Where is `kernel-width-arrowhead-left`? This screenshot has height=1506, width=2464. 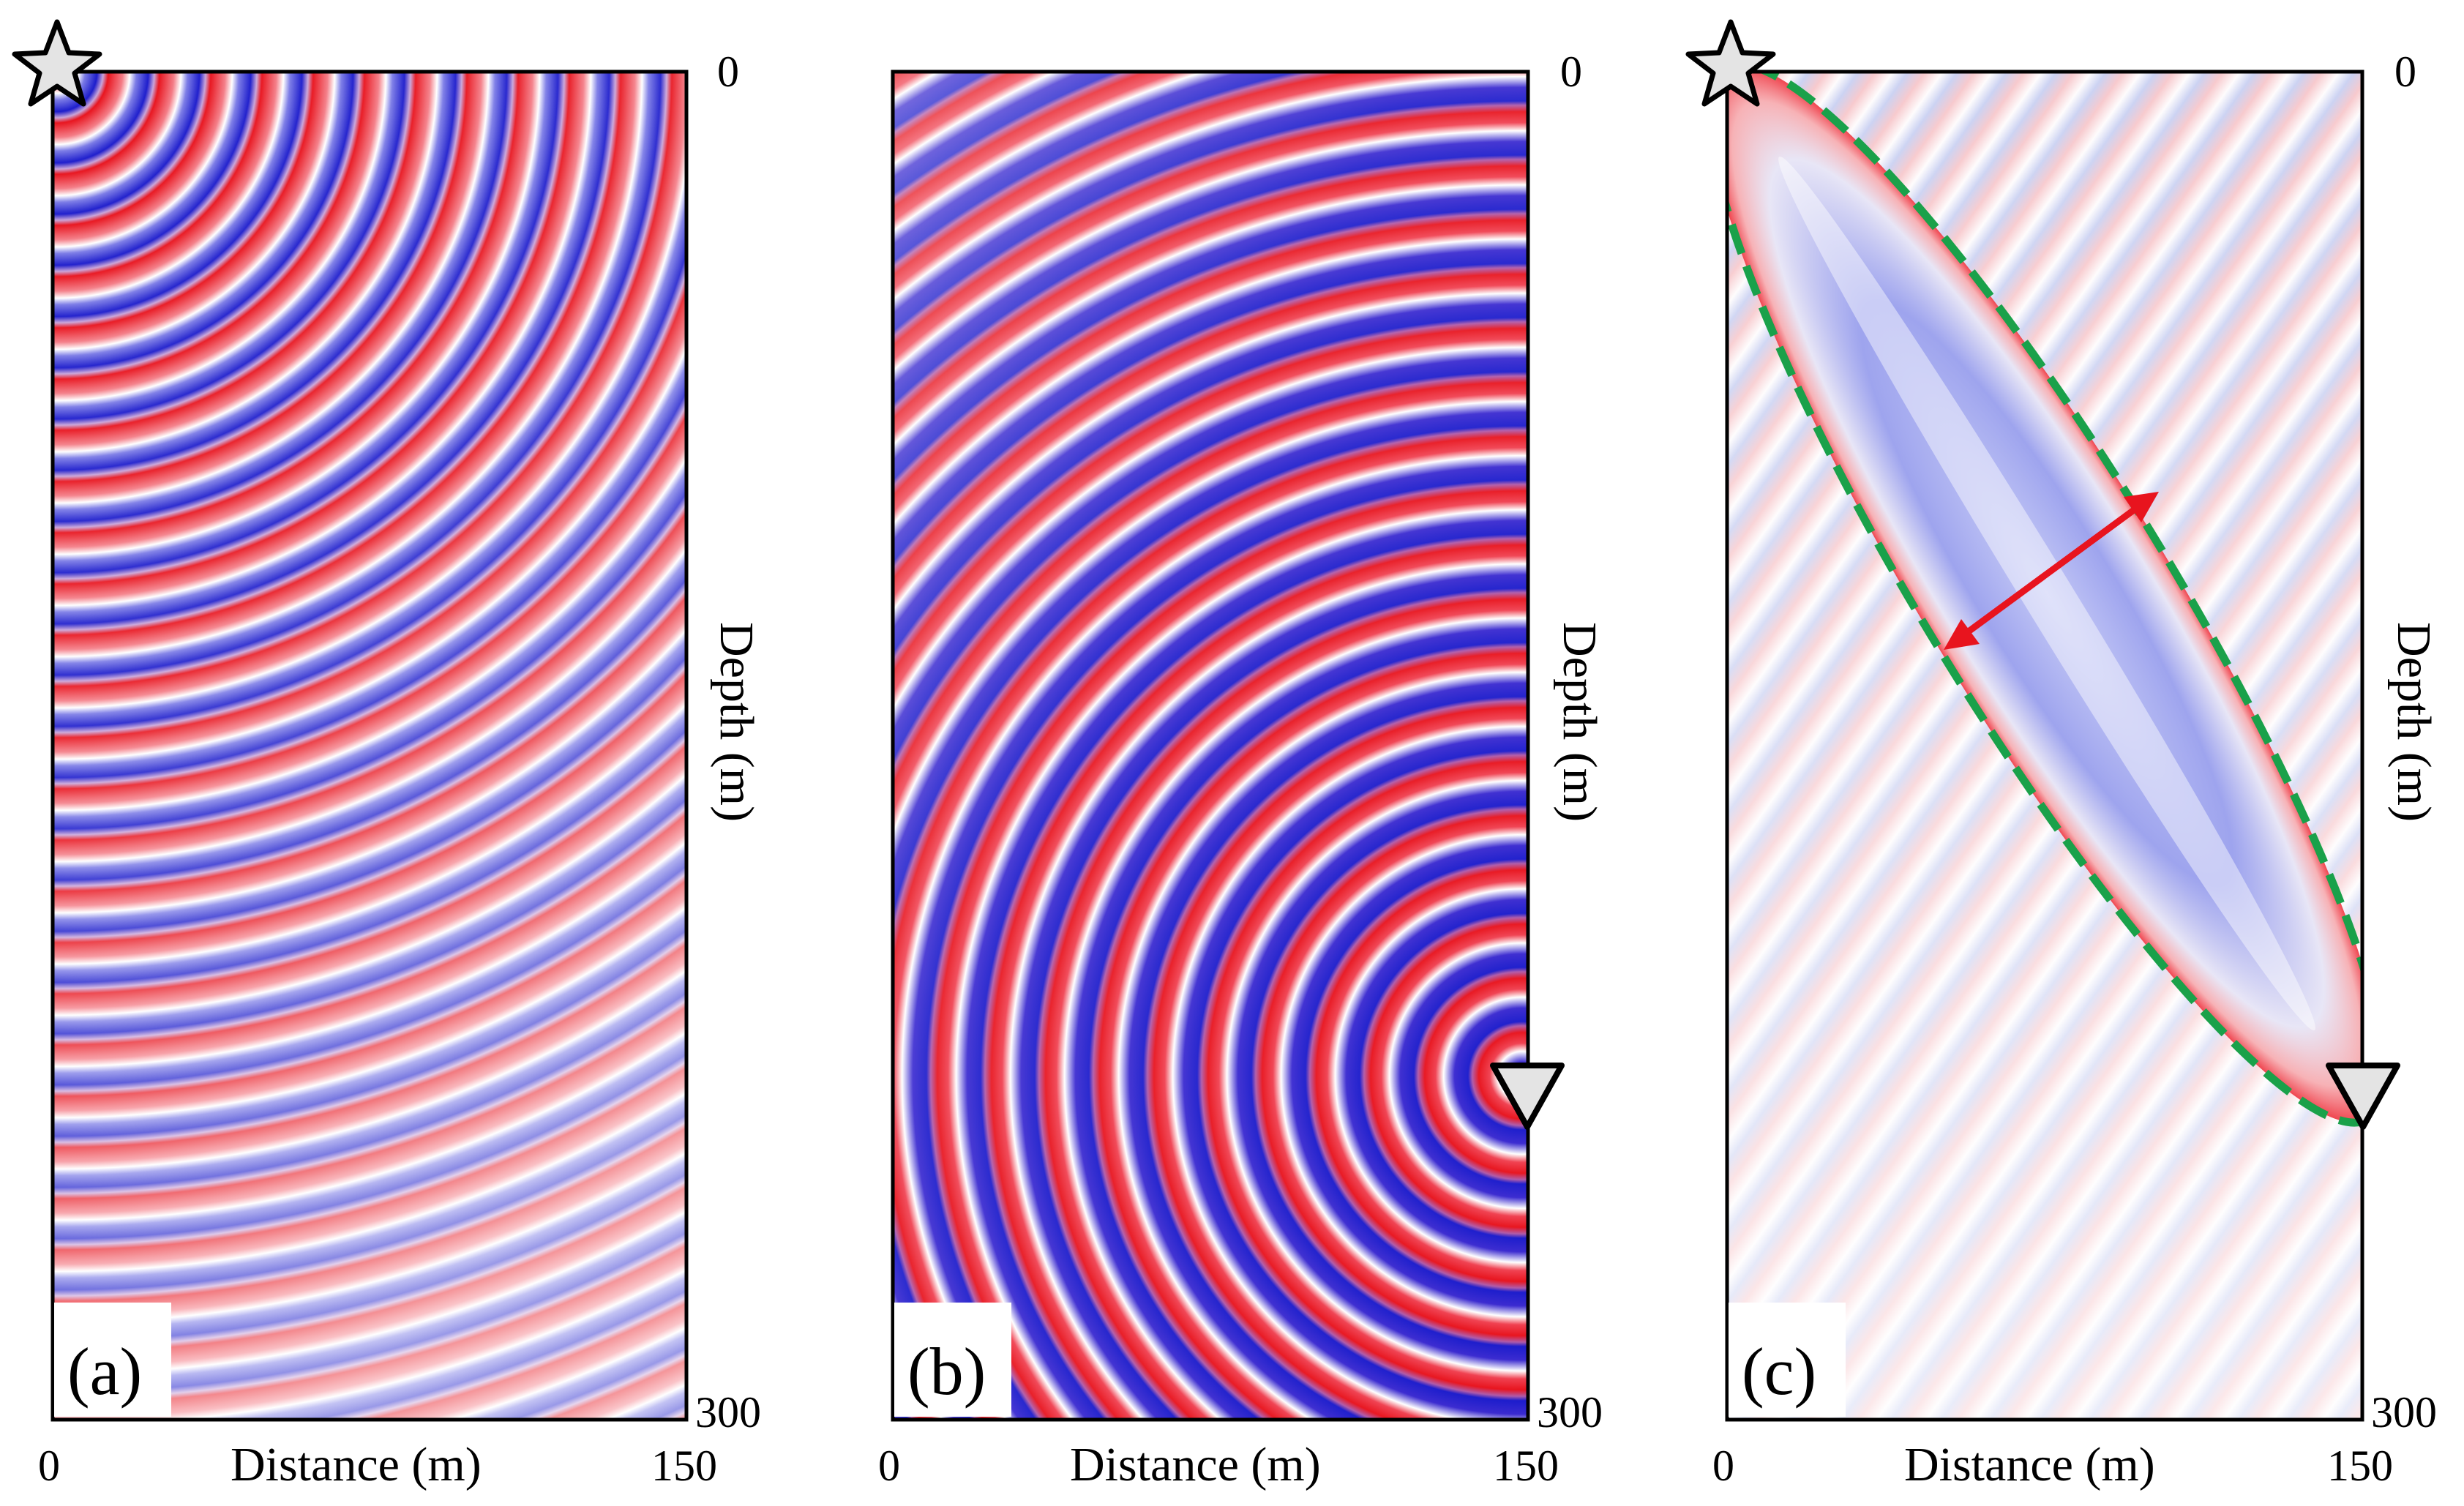 kernel-width-arrowhead-left is located at coordinates (1962, 634).